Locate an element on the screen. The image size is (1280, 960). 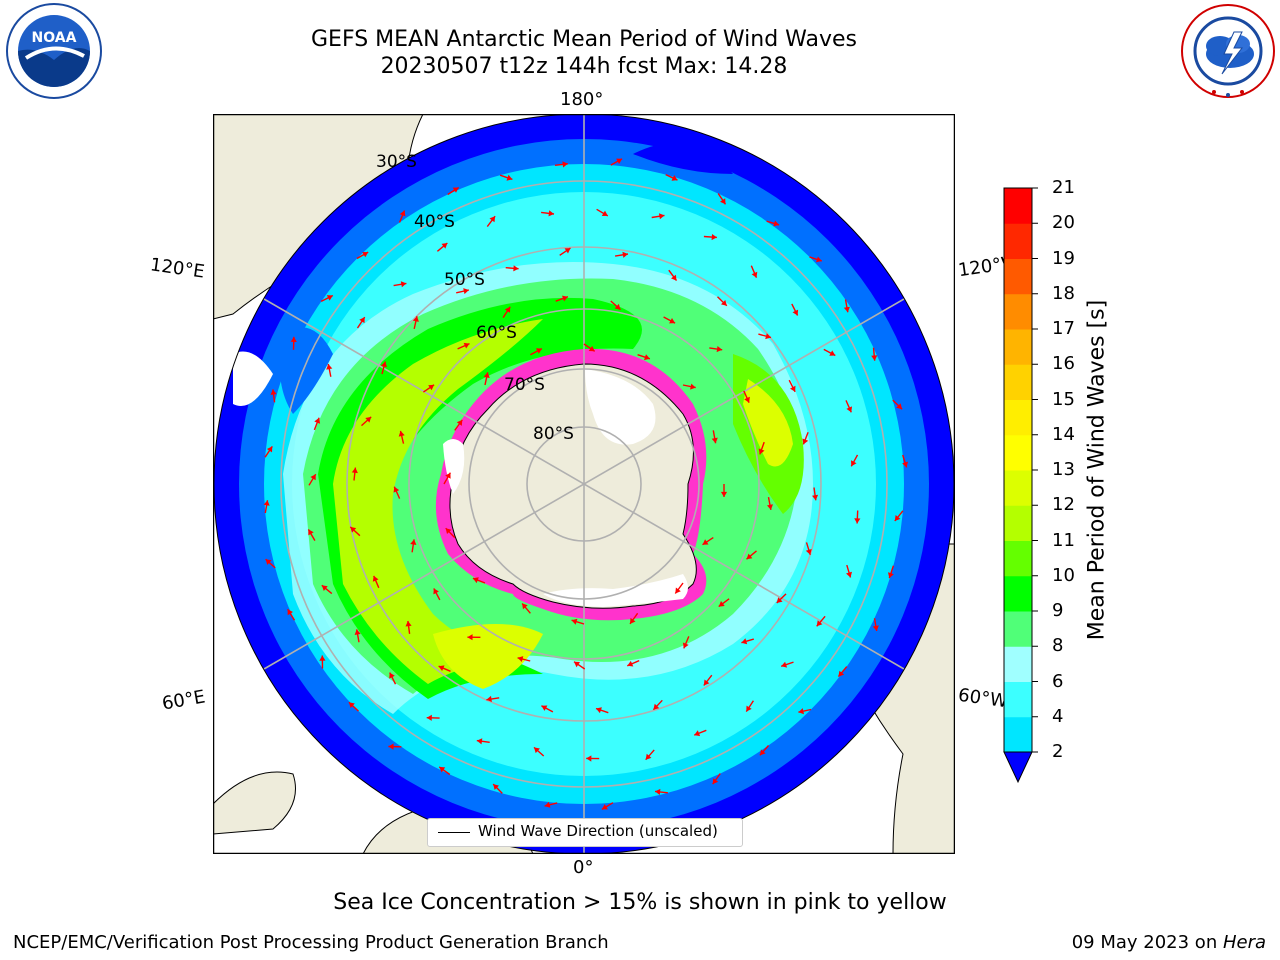
lat-label-50s: 50°S is located at coordinates (464, 280).